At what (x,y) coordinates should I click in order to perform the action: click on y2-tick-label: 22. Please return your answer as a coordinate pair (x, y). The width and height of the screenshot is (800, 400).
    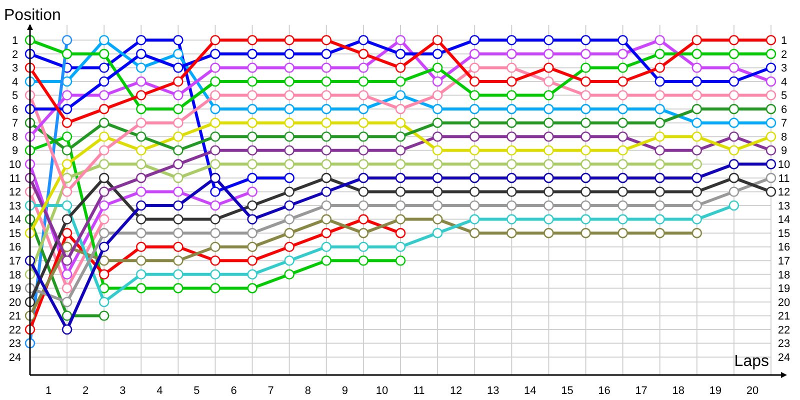
    Looking at the image, I should click on (784, 330).